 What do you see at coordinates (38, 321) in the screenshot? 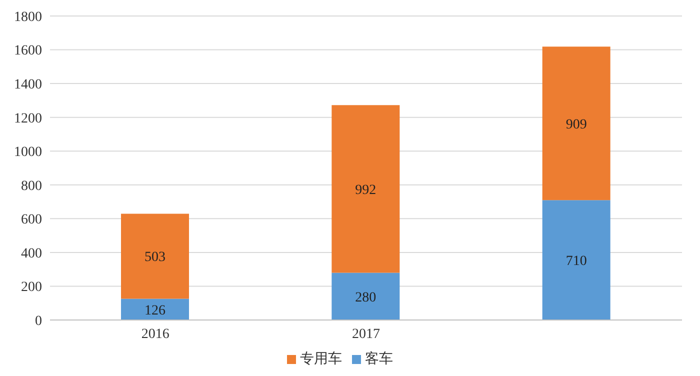
I see `y-tick-label: 0` at bounding box center [38, 321].